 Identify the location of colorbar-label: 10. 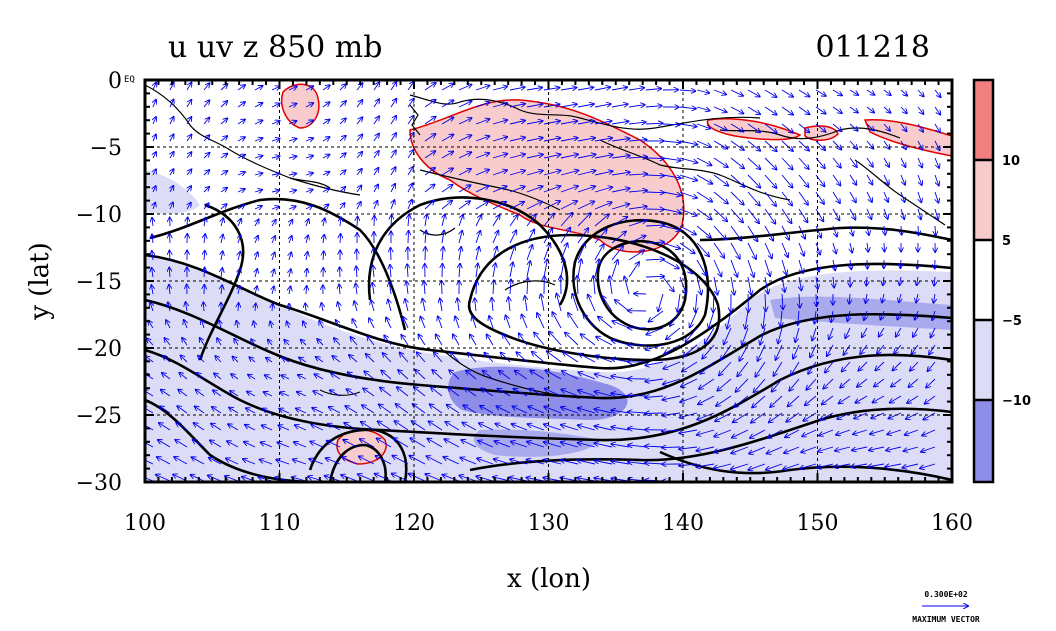
(1011, 161).